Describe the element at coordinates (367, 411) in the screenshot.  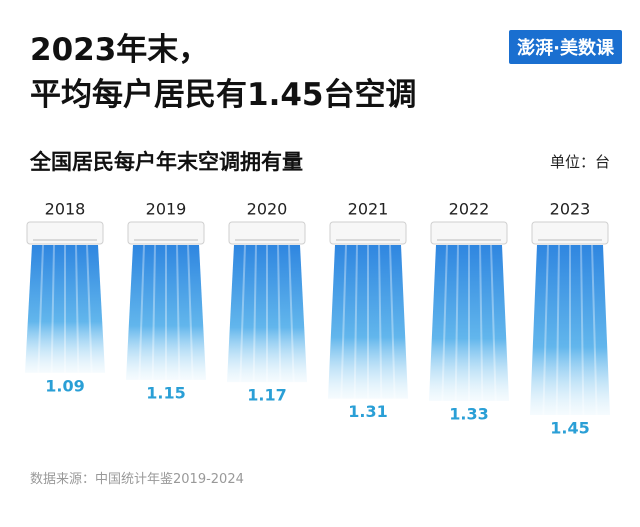
I see `value-label: 1.31` at that location.